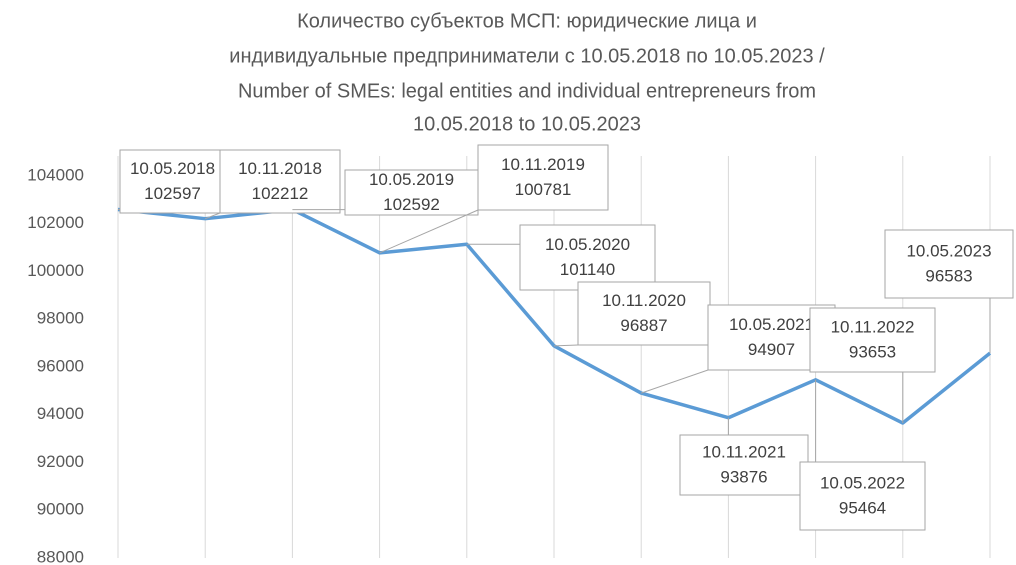 Image resolution: width=1016 pixels, height=565 pixels. I want to click on data-label: 10.05.2023 96583, so click(948, 263).